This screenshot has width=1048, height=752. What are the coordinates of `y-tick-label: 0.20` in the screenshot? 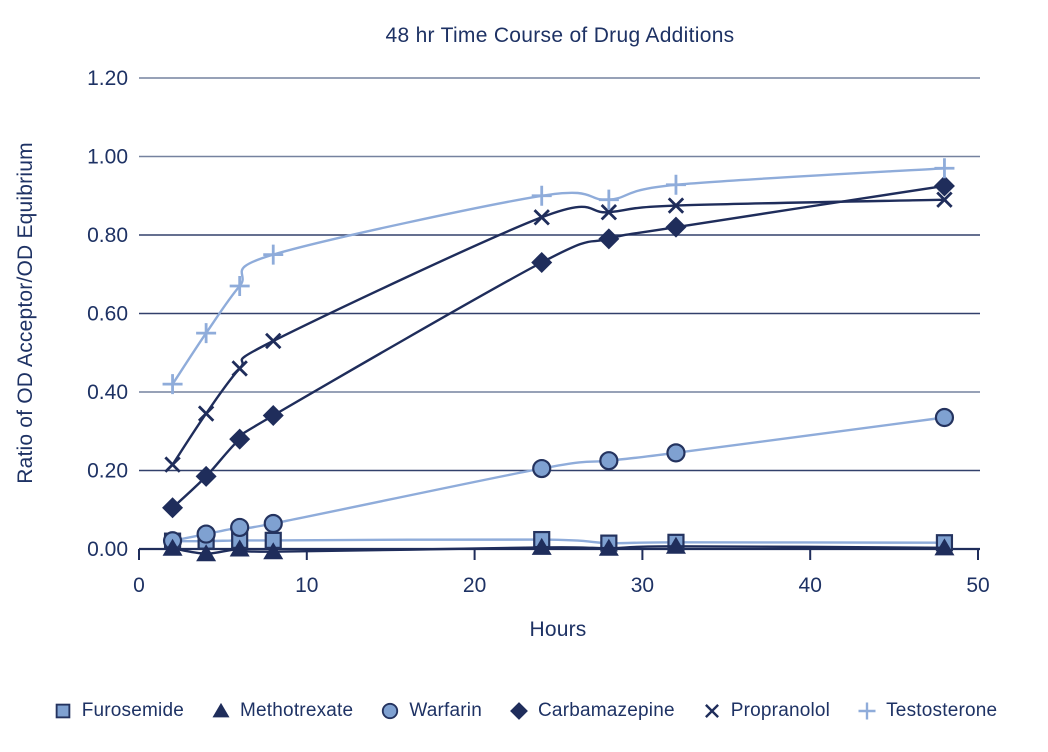 It's located at (107, 471).